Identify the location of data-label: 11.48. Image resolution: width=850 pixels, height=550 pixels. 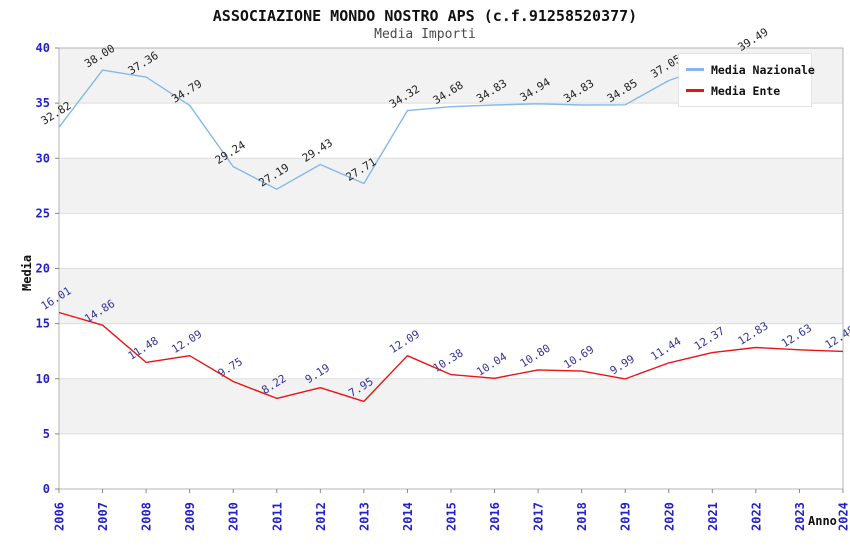
(143, 348).